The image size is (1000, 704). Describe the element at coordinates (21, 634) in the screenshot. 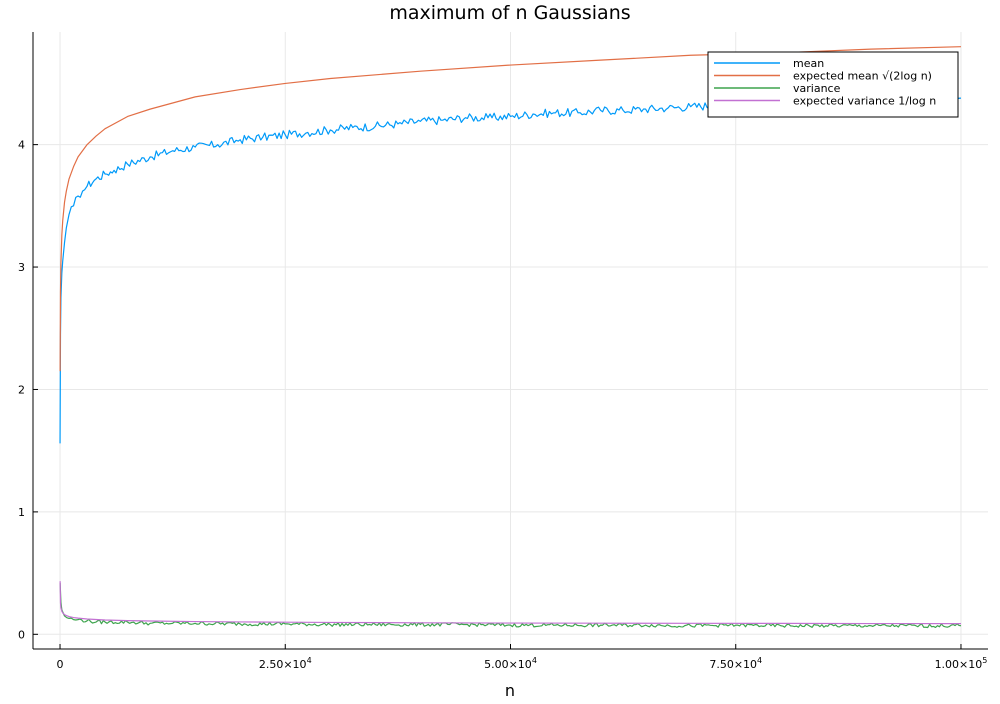

I see `y-tick-label: 0` at that location.